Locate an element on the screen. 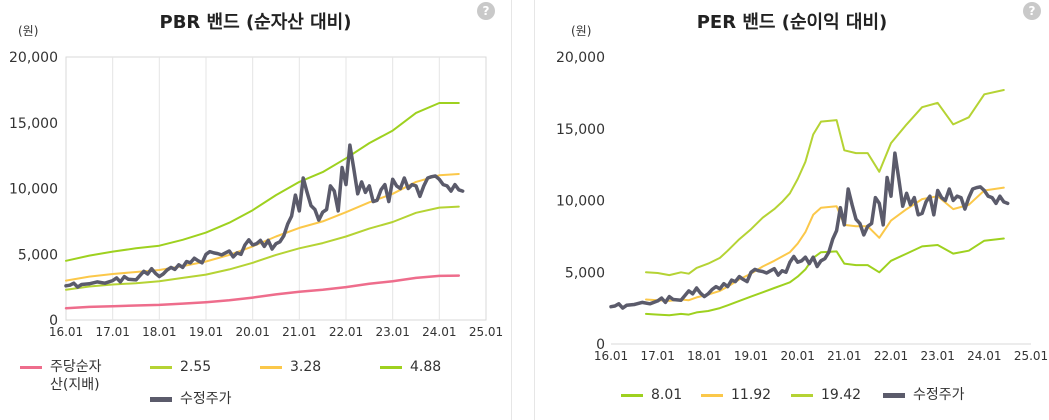  pbr-y-tick-label: 5,000 is located at coordinates (38, 255).